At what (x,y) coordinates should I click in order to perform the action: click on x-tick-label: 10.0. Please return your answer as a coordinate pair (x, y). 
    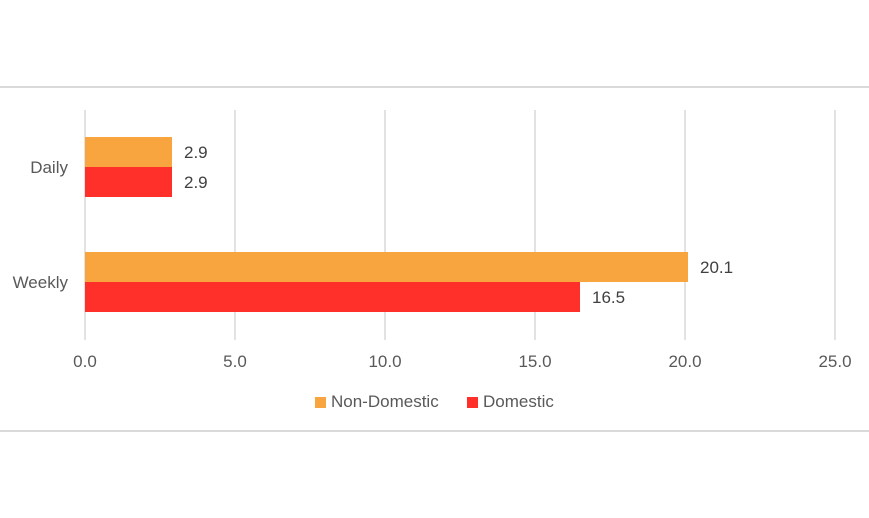
    Looking at the image, I should click on (384, 361).